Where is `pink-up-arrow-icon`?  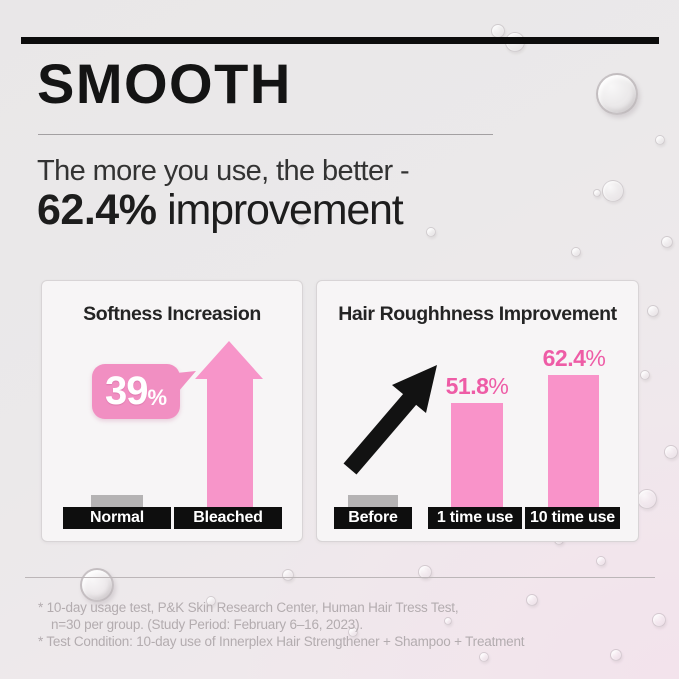
pink-up-arrow-icon is located at coordinates (229, 424).